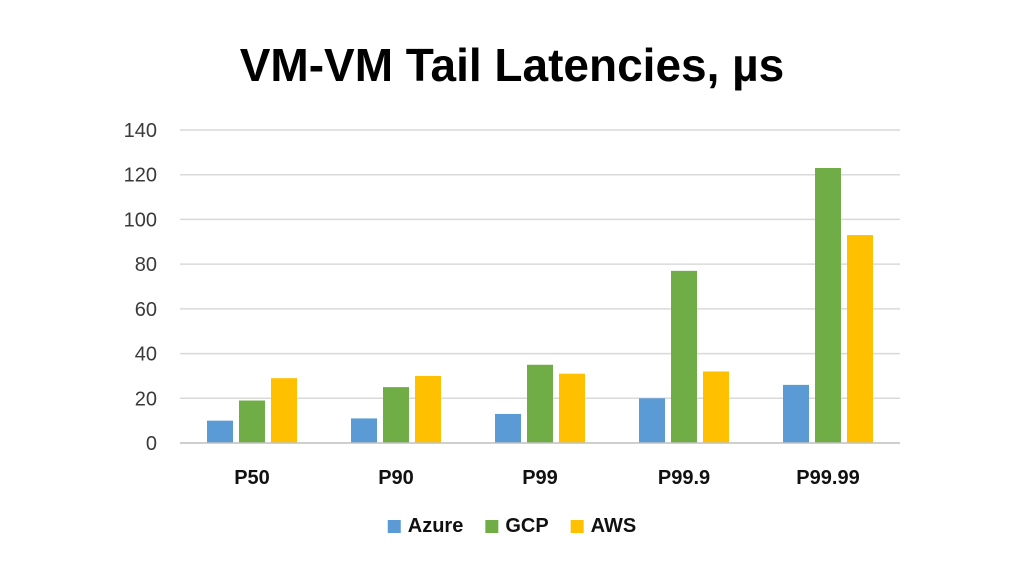  What do you see at coordinates (428, 409) in the screenshot?
I see `bar-aws-p90` at bounding box center [428, 409].